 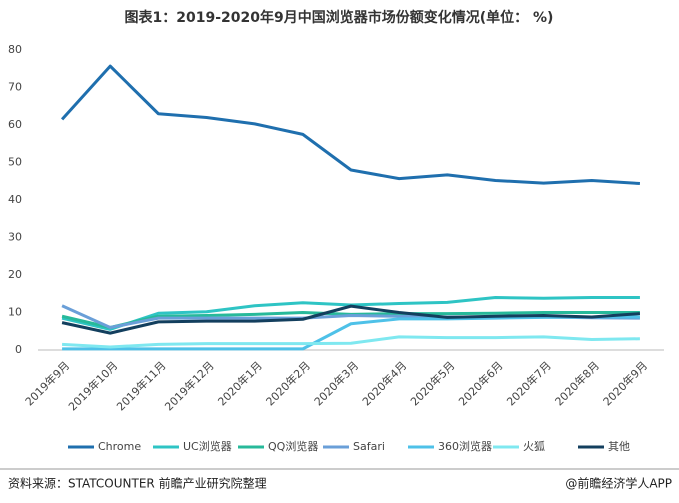 I want to click on x-tick-label: 2020年3月, so click(x=336, y=383).